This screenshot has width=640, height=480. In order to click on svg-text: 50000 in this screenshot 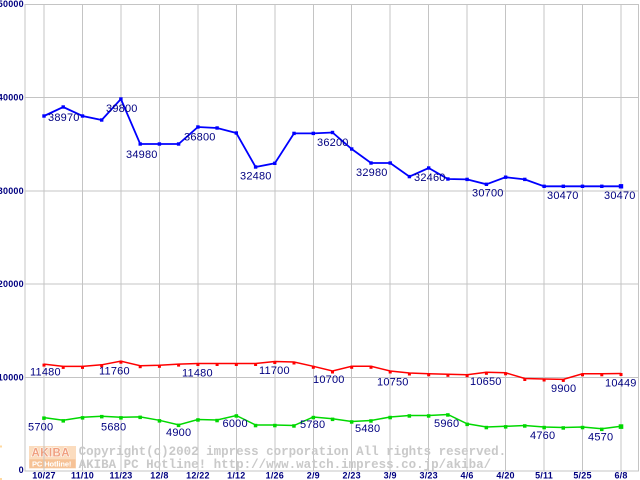, I will do `click(12, 4)`.